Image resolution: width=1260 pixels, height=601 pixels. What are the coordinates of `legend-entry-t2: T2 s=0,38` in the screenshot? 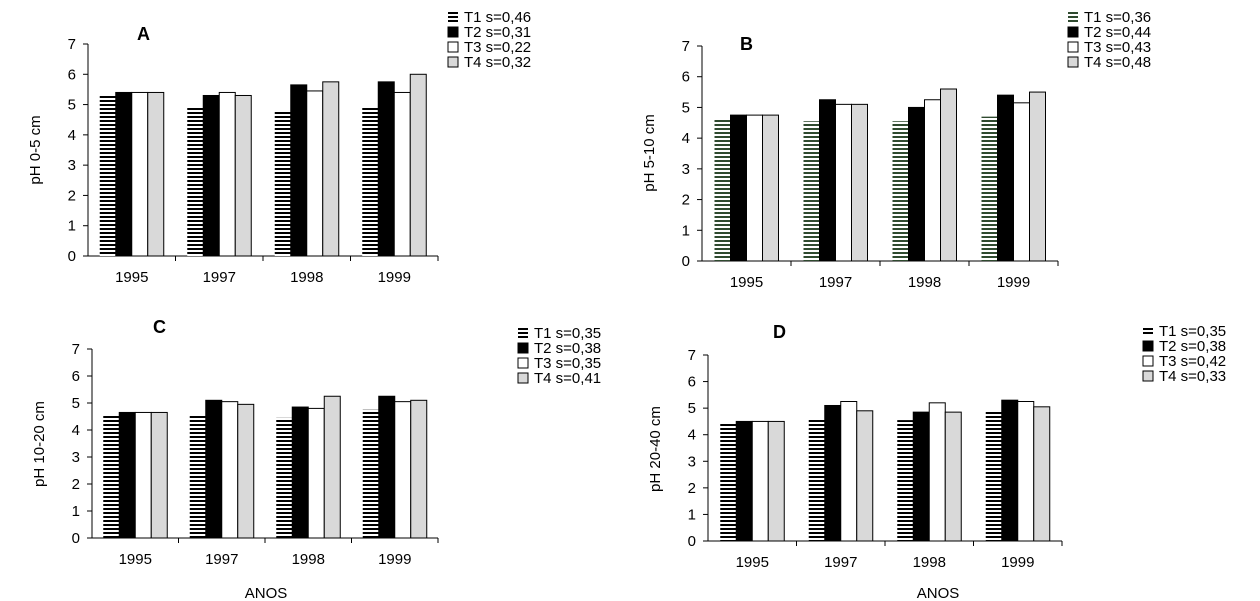 It's located at (567, 348).